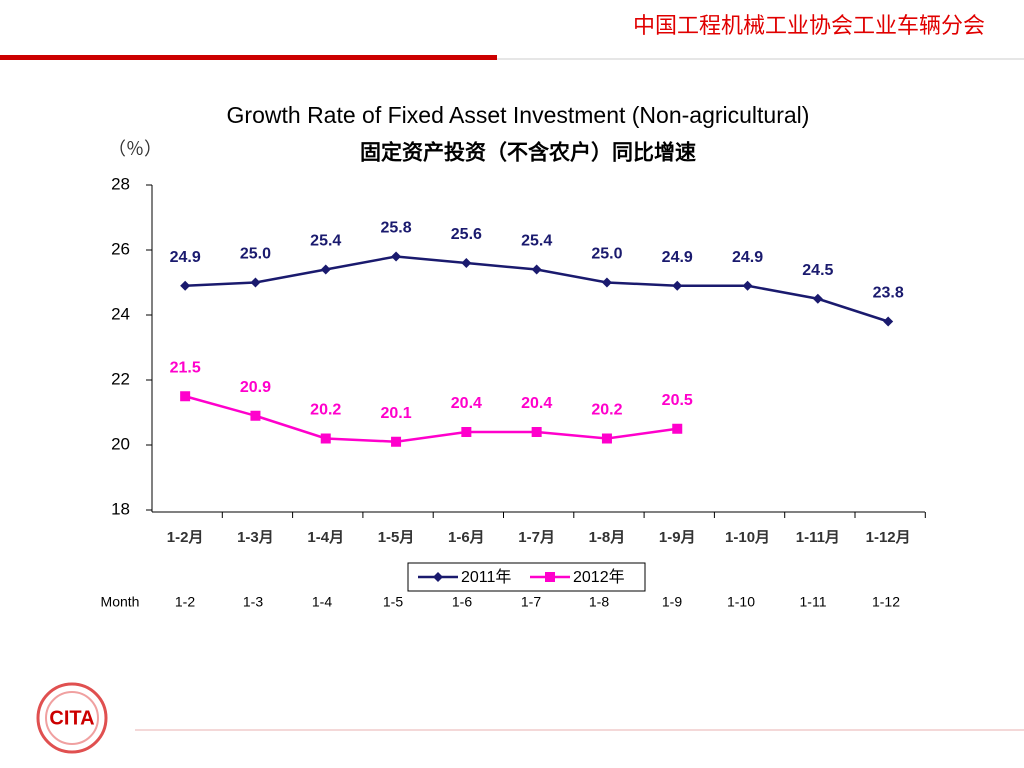 The image size is (1024, 768). Describe the element at coordinates (888, 293) in the screenshot. I see `data-label: 23.8` at that location.